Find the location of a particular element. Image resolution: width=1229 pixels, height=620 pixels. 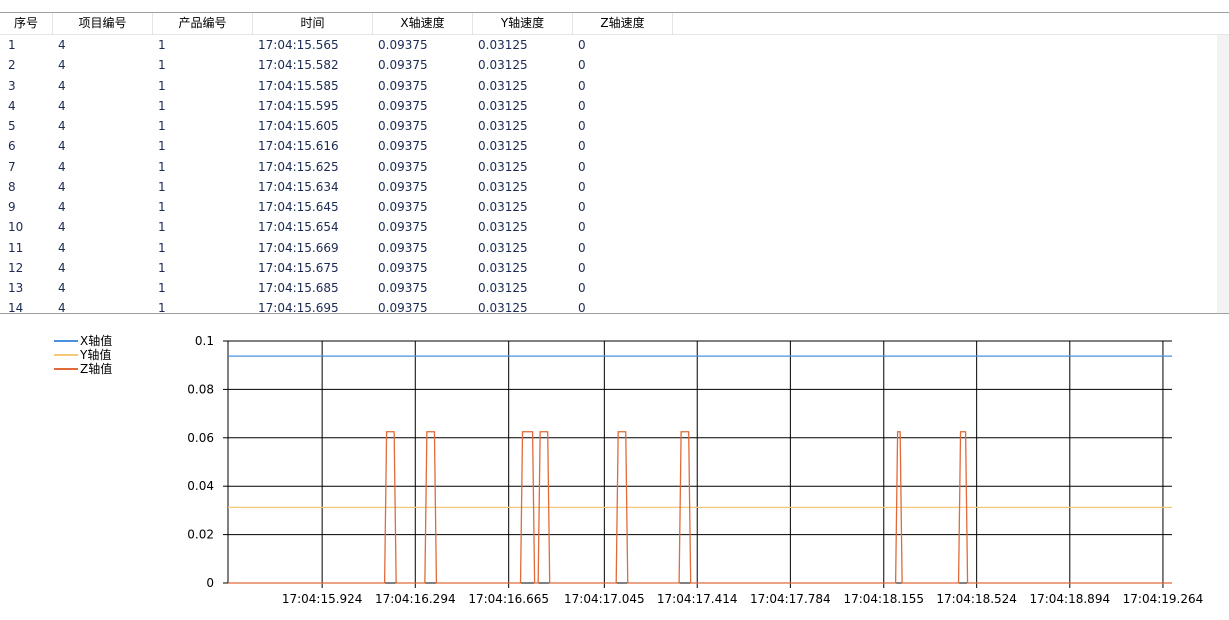

table-row: 12 4 1 17:04:15.675 0.09375 0.03125 0 is located at coordinates (608, 268).